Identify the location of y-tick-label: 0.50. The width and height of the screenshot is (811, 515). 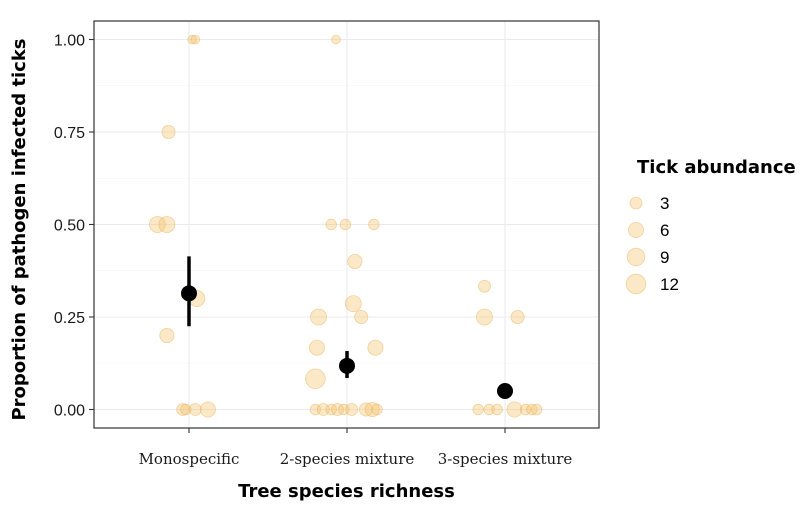
(69, 226).